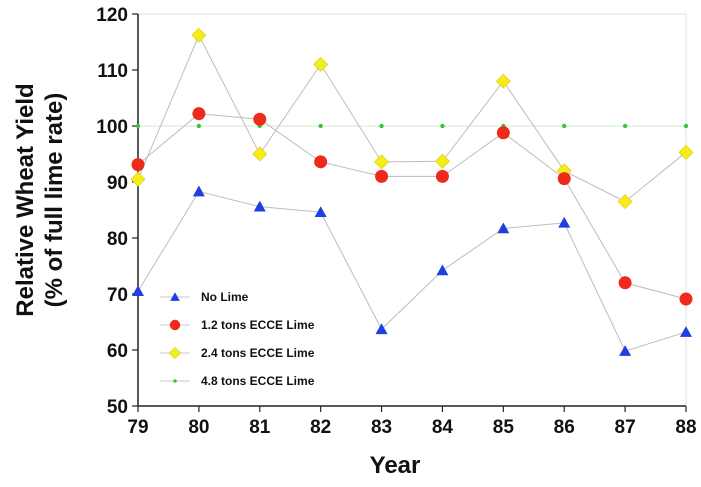 The height and width of the screenshot is (487, 701). What do you see at coordinates (137, 427) in the screenshot?
I see `x-tick-label: 79` at bounding box center [137, 427].